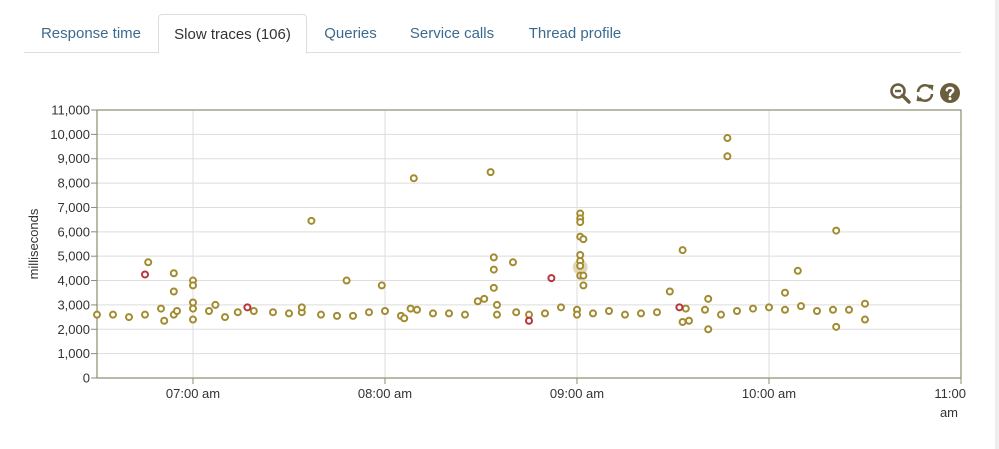 Image resolution: width=999 pixels, height=449 pixels. I want to click on tab-response-time: Response time, so click(91, 33).